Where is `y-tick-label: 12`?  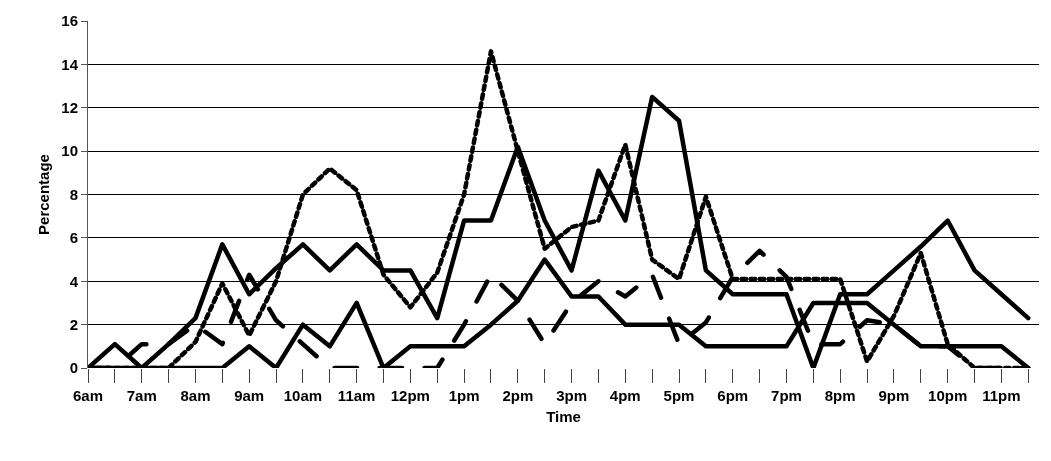
y-tick-label: 12 is located at coordinates (69, 107).